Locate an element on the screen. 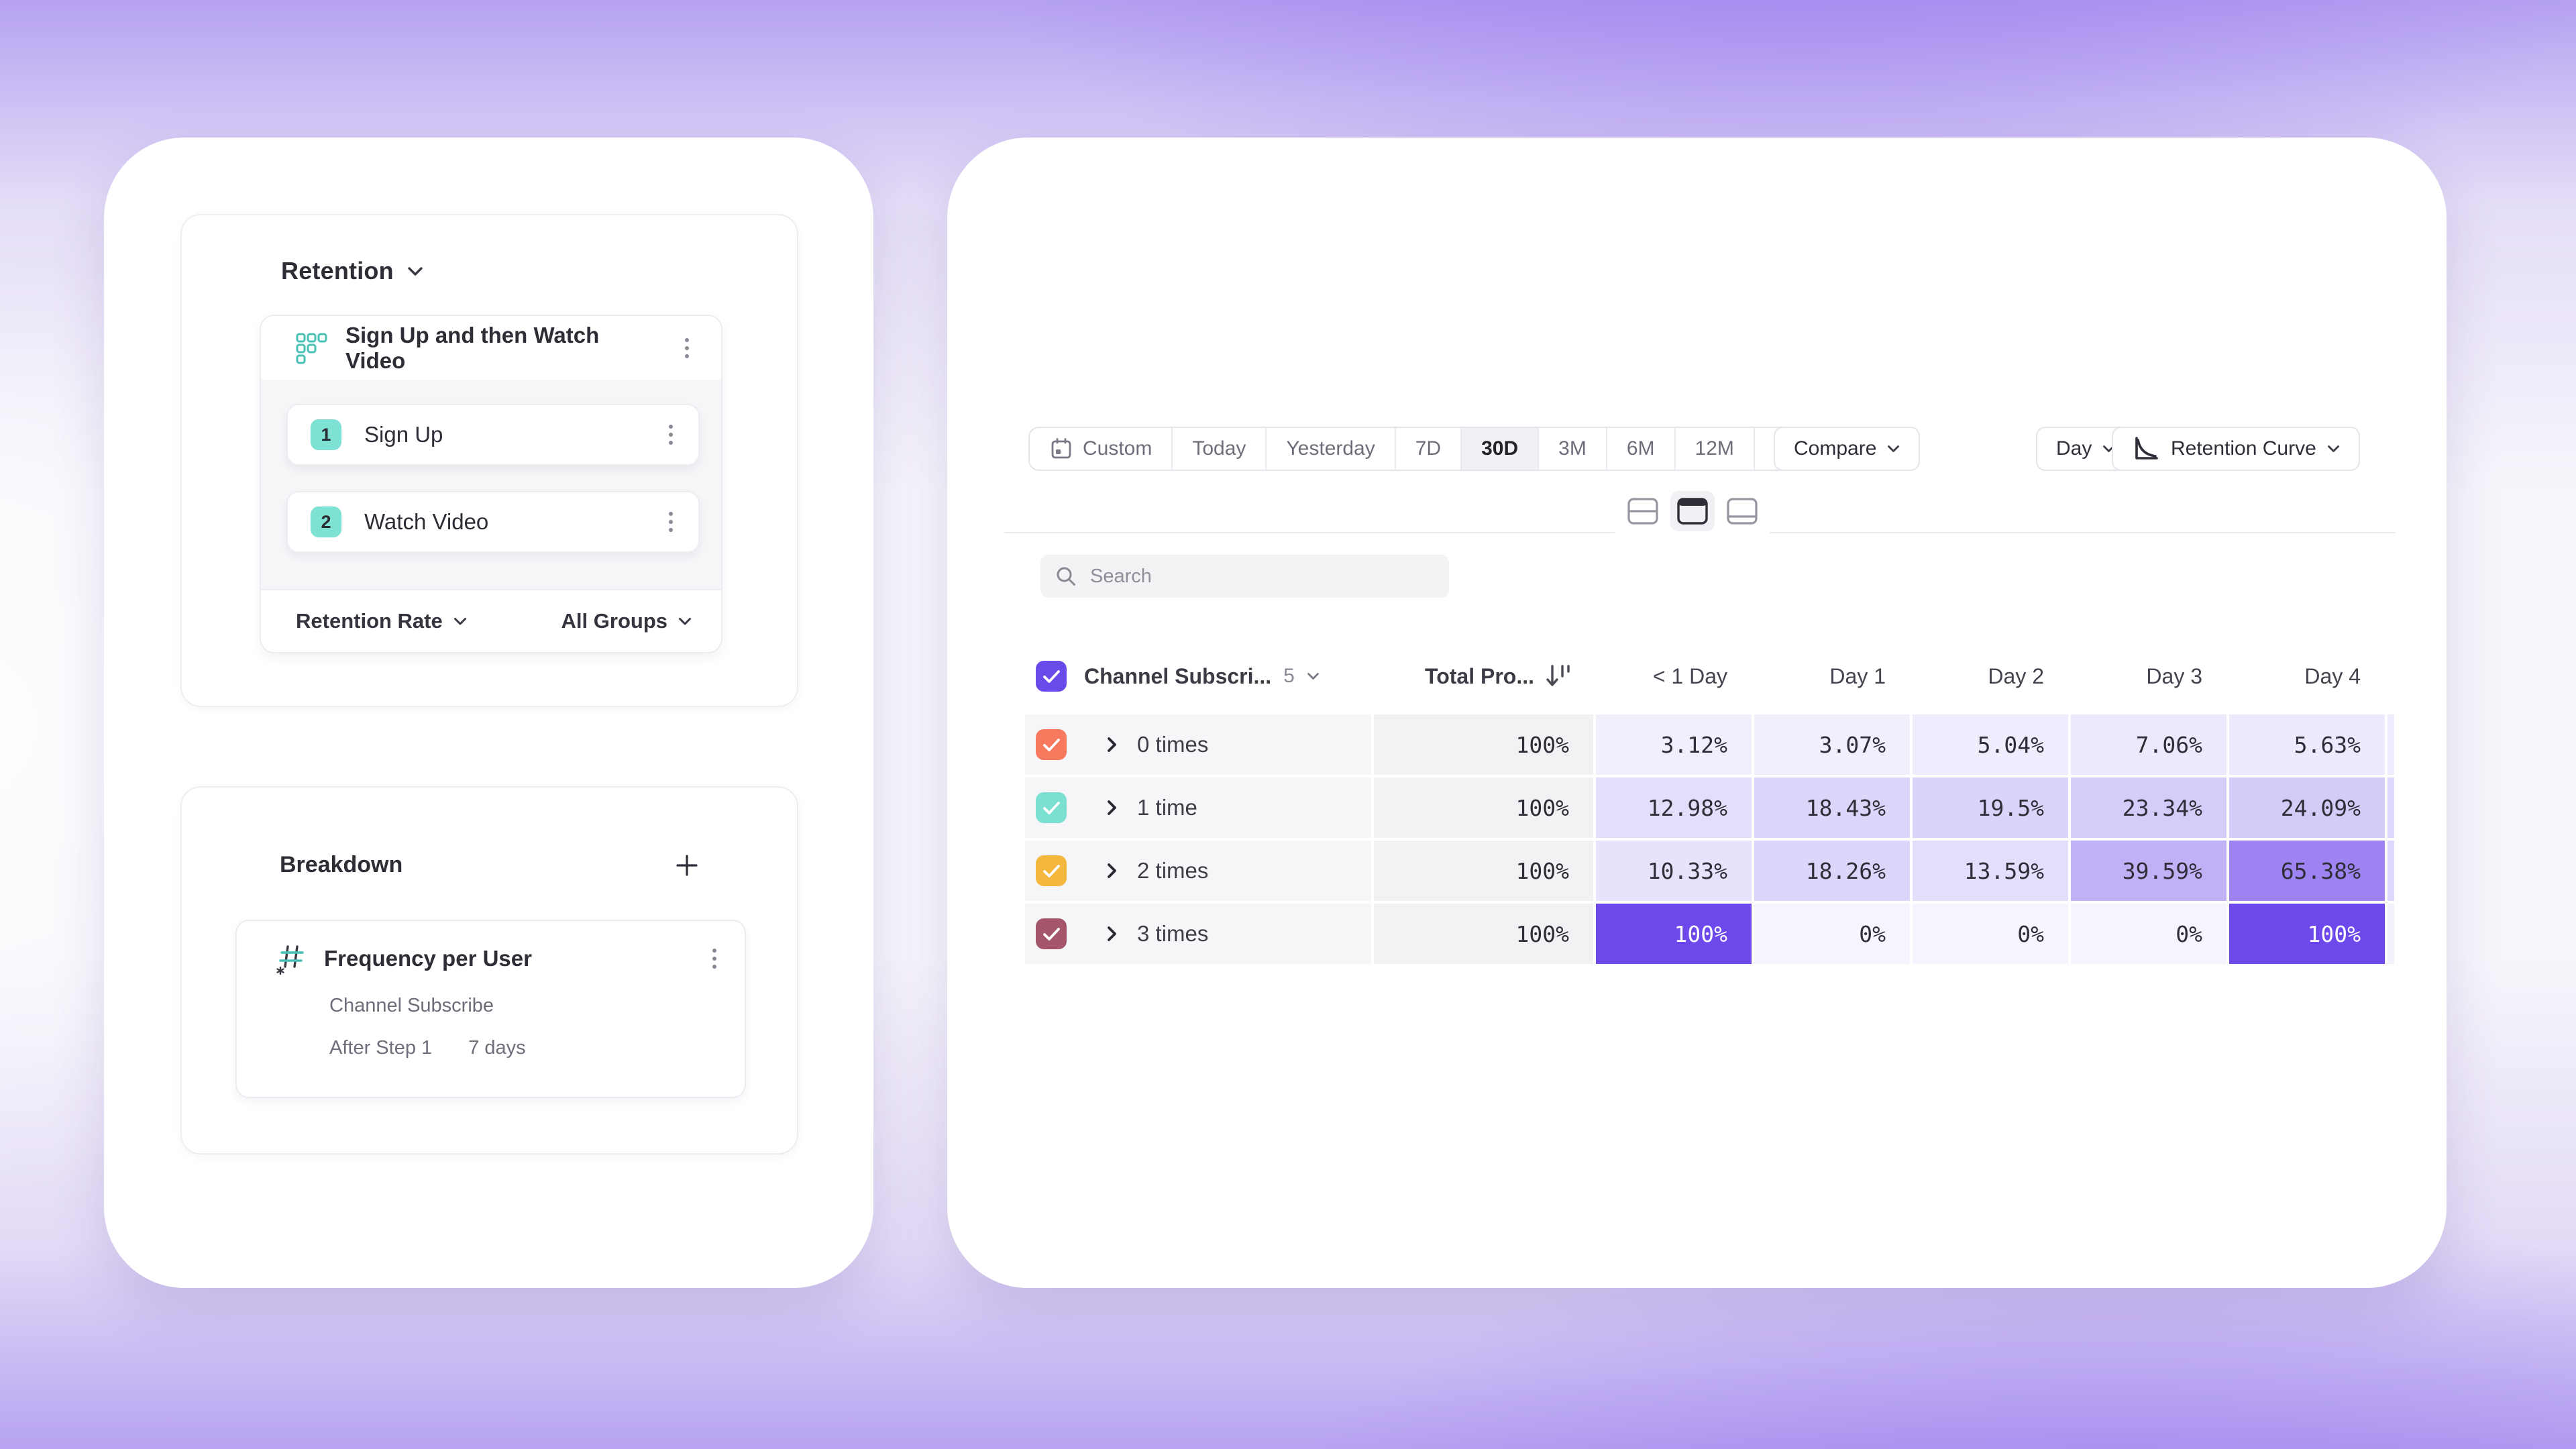  date-range-today: Today is located at coordinates (1220, 449).